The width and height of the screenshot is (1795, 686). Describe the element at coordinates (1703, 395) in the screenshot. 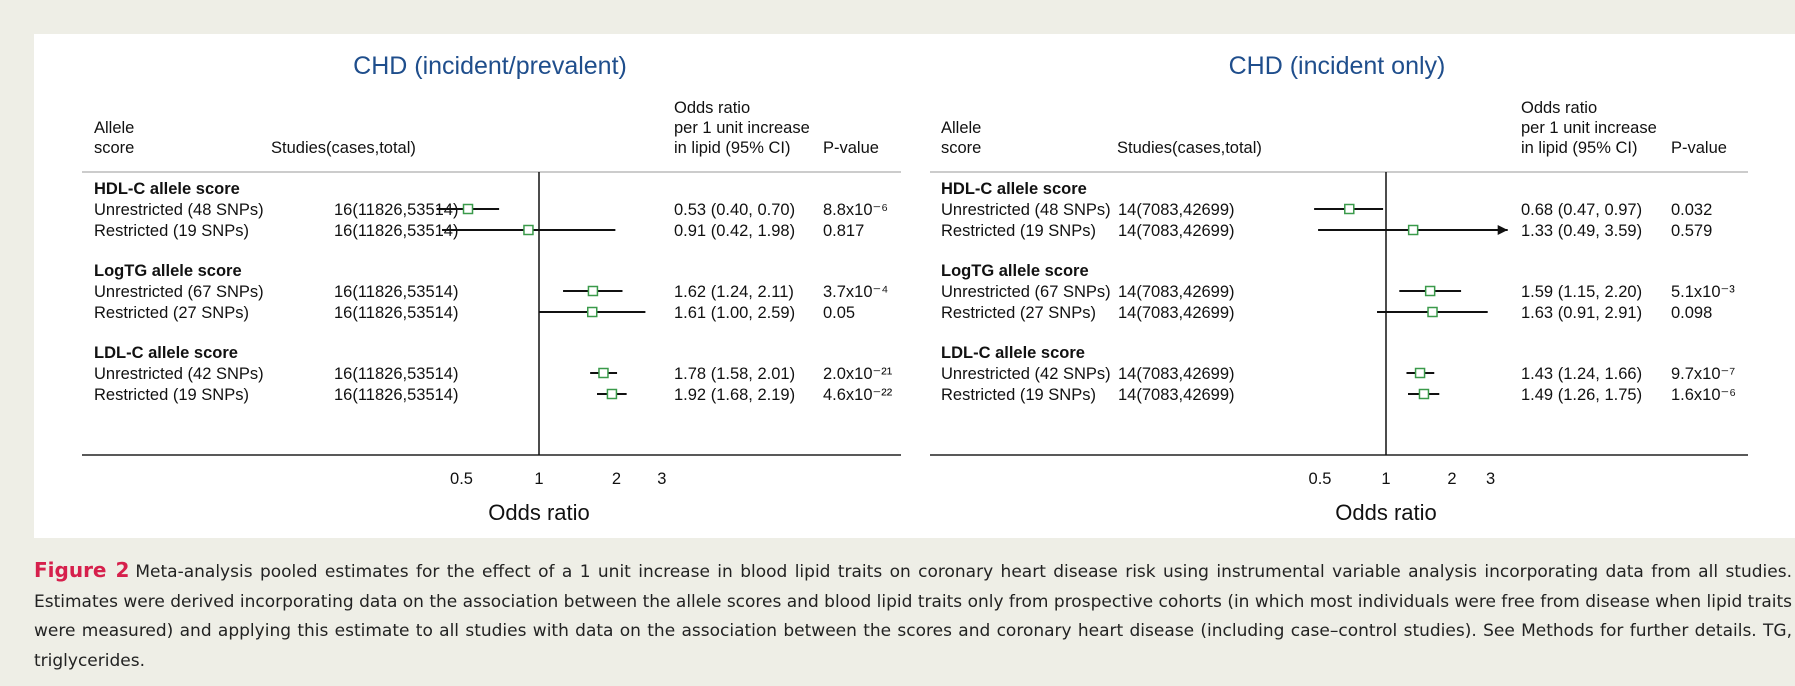

I see `p-value: 1.6x10⁻⁶` at that location.